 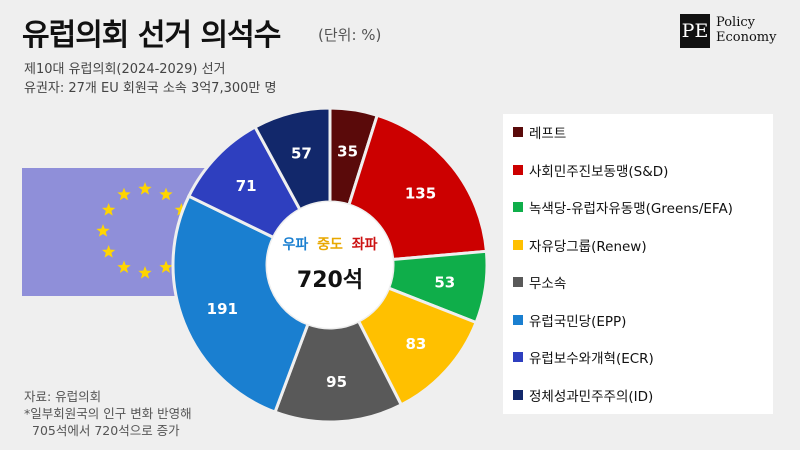 I want to click on legend-item: 정체성과민주주의(ID), so click(x=583, y=395).